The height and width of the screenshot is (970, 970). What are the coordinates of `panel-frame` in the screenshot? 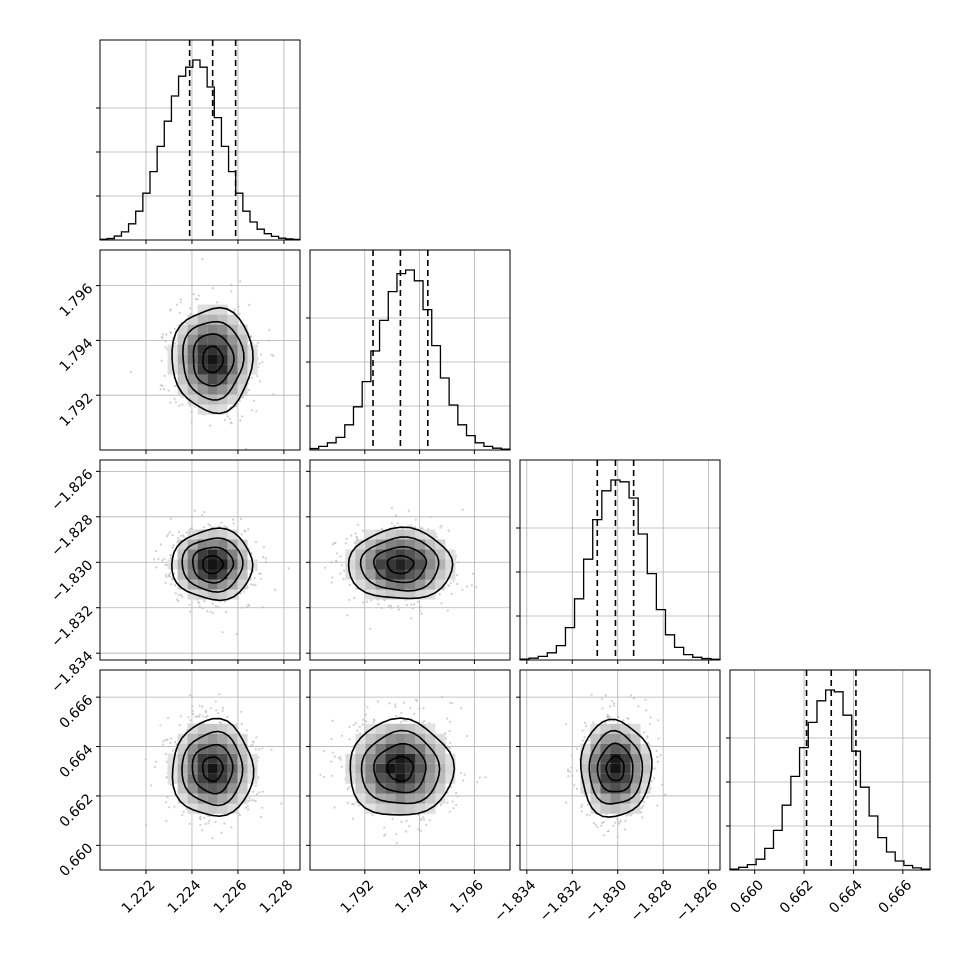 It's located at (830, 770).